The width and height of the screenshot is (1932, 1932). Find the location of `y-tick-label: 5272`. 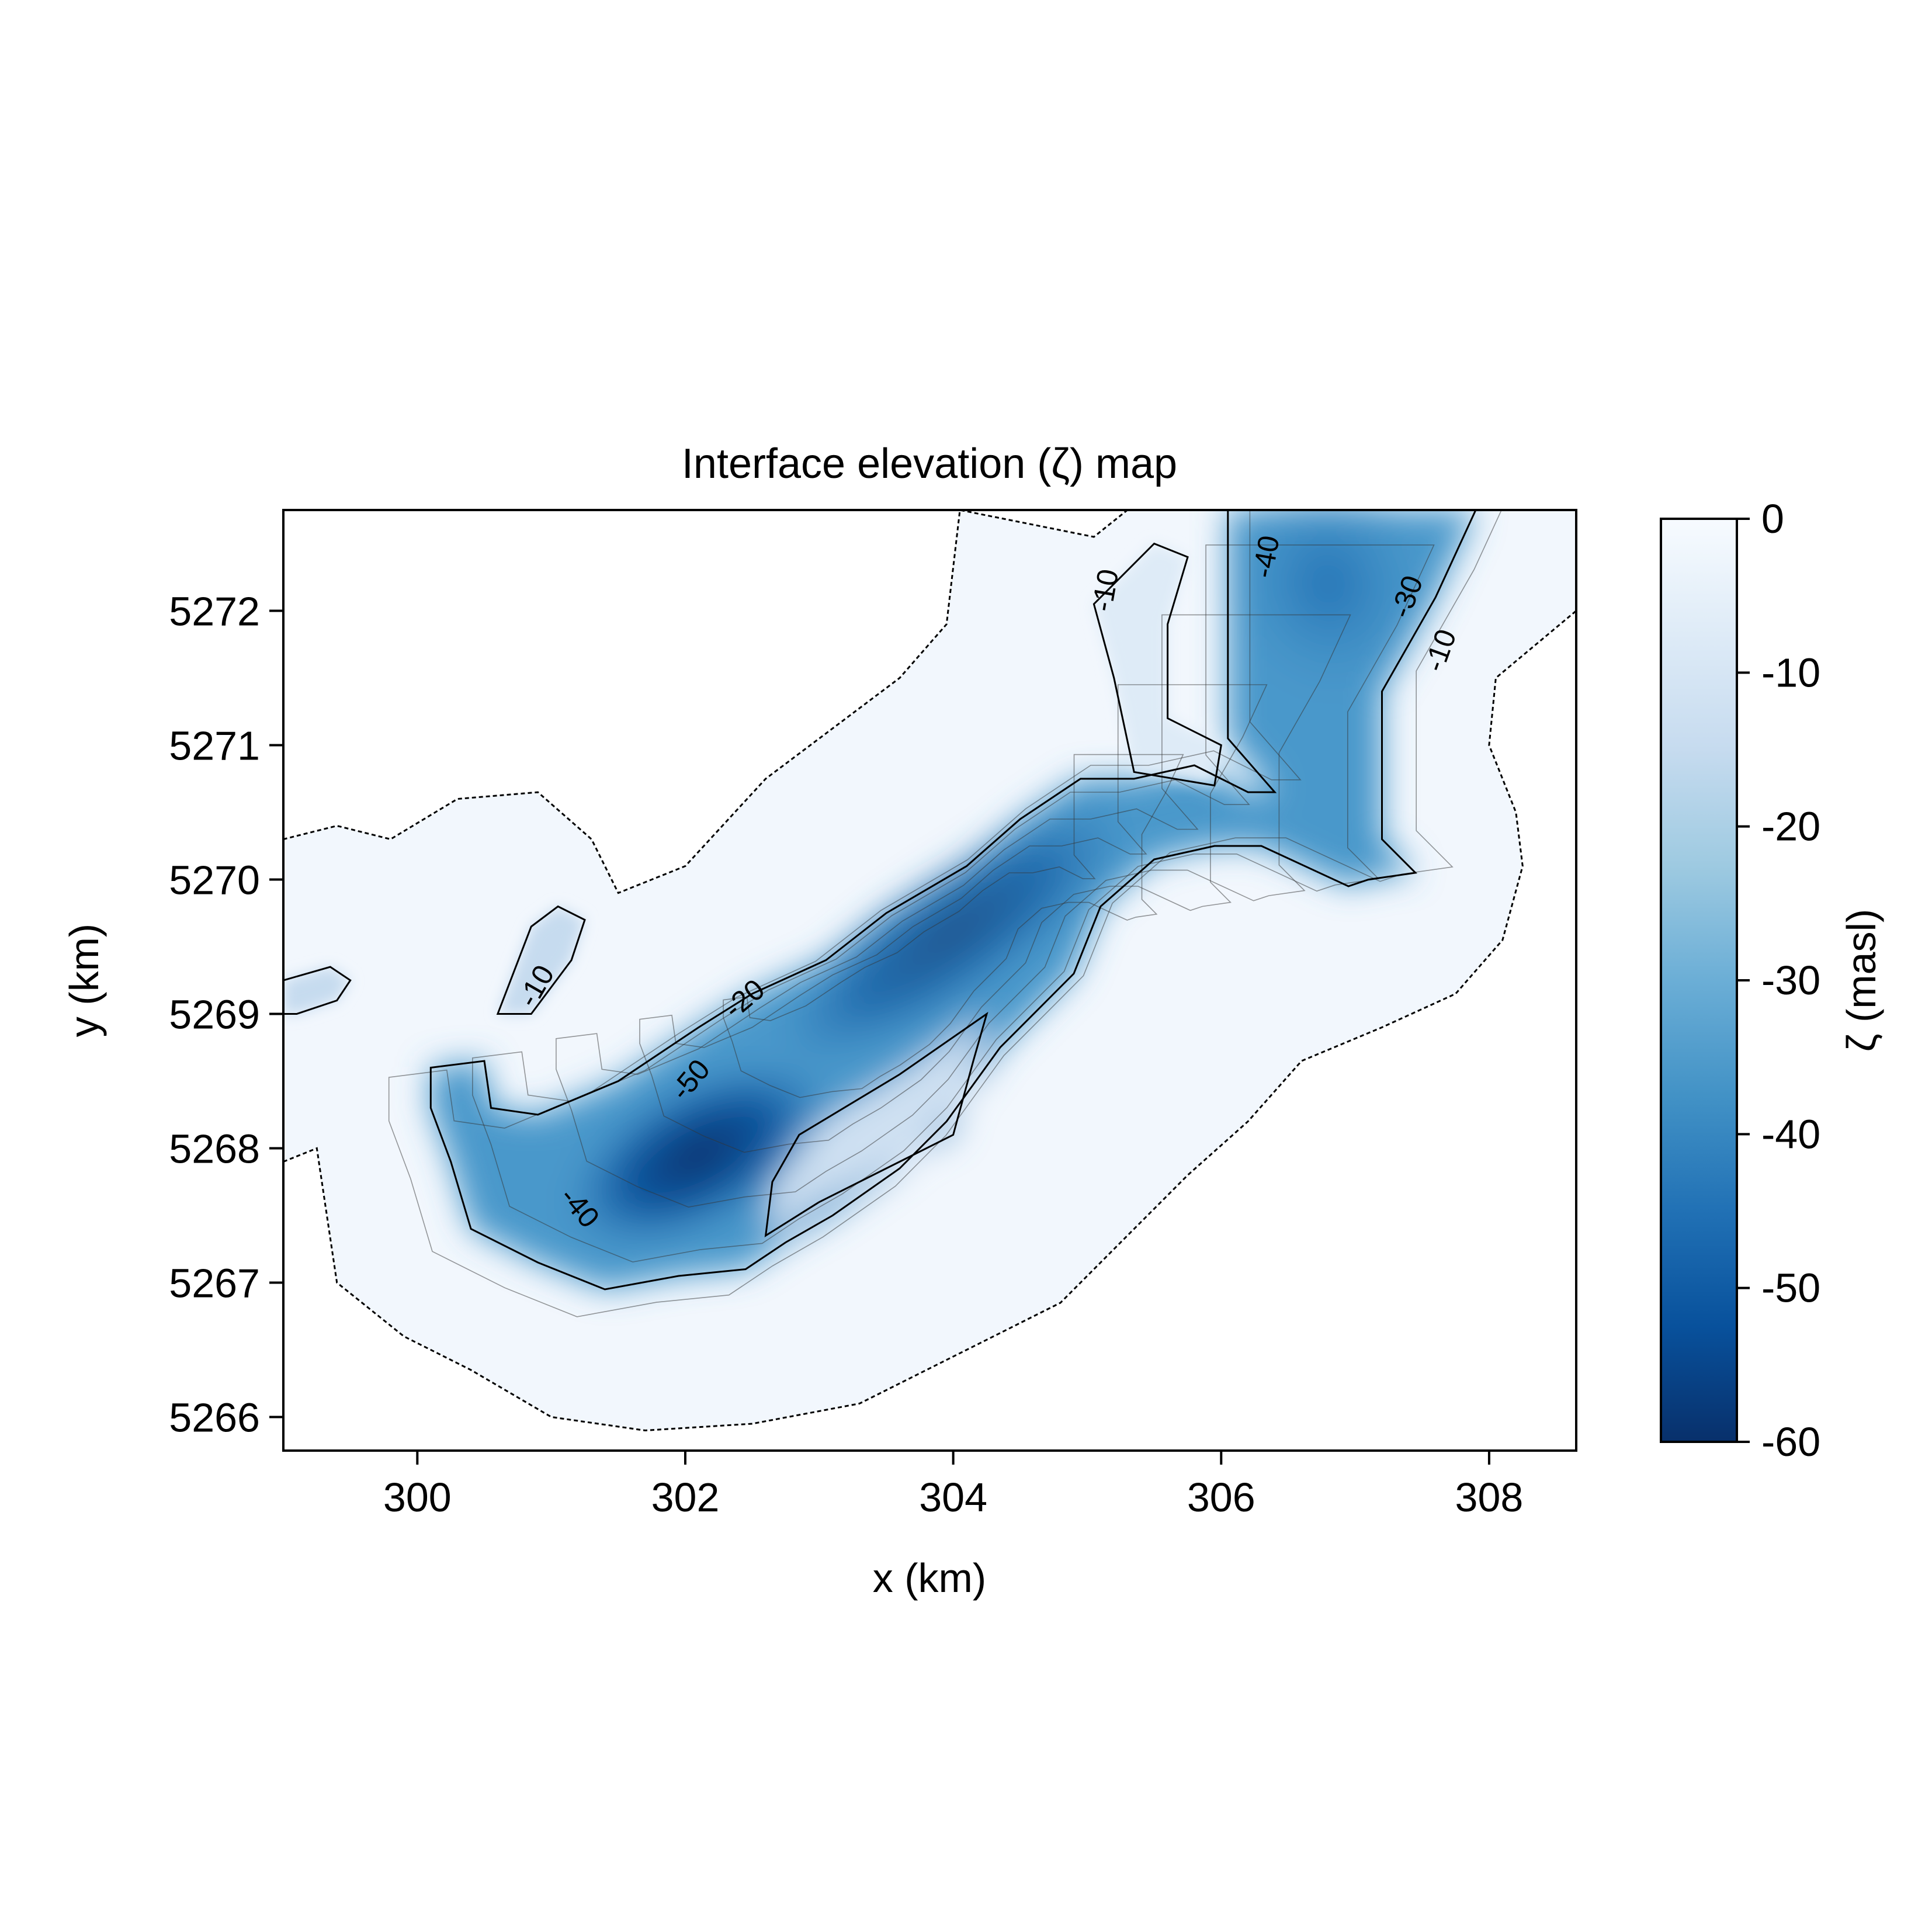

y-tick-label: 5272 is located at coordinates (214, 611).